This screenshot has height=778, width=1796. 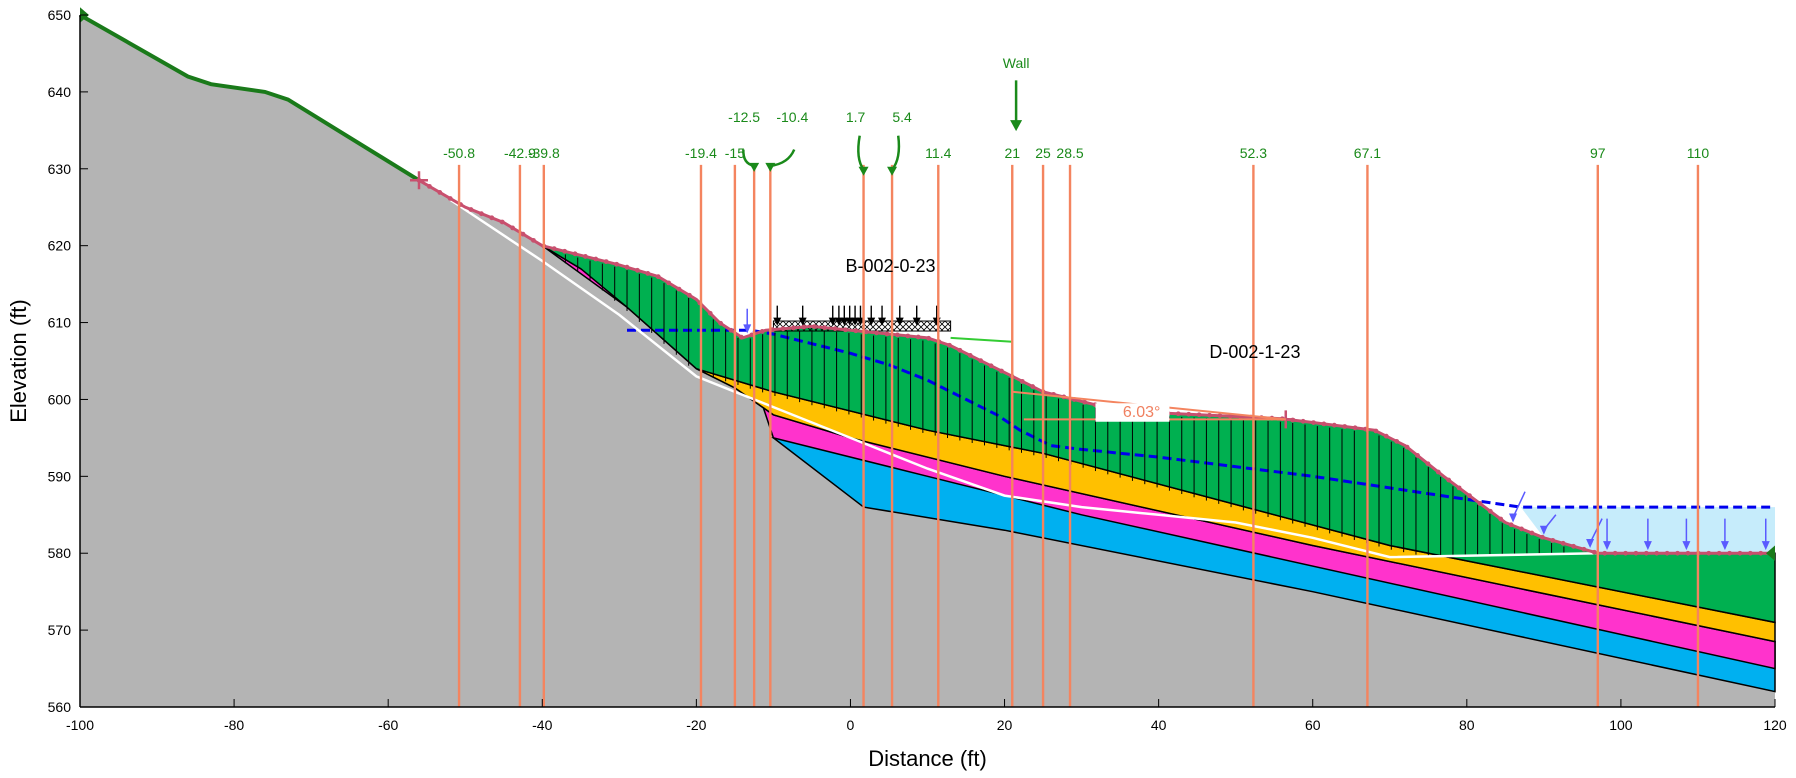 I want to click on y-tick-label: 600, so click(x=60, y=399).